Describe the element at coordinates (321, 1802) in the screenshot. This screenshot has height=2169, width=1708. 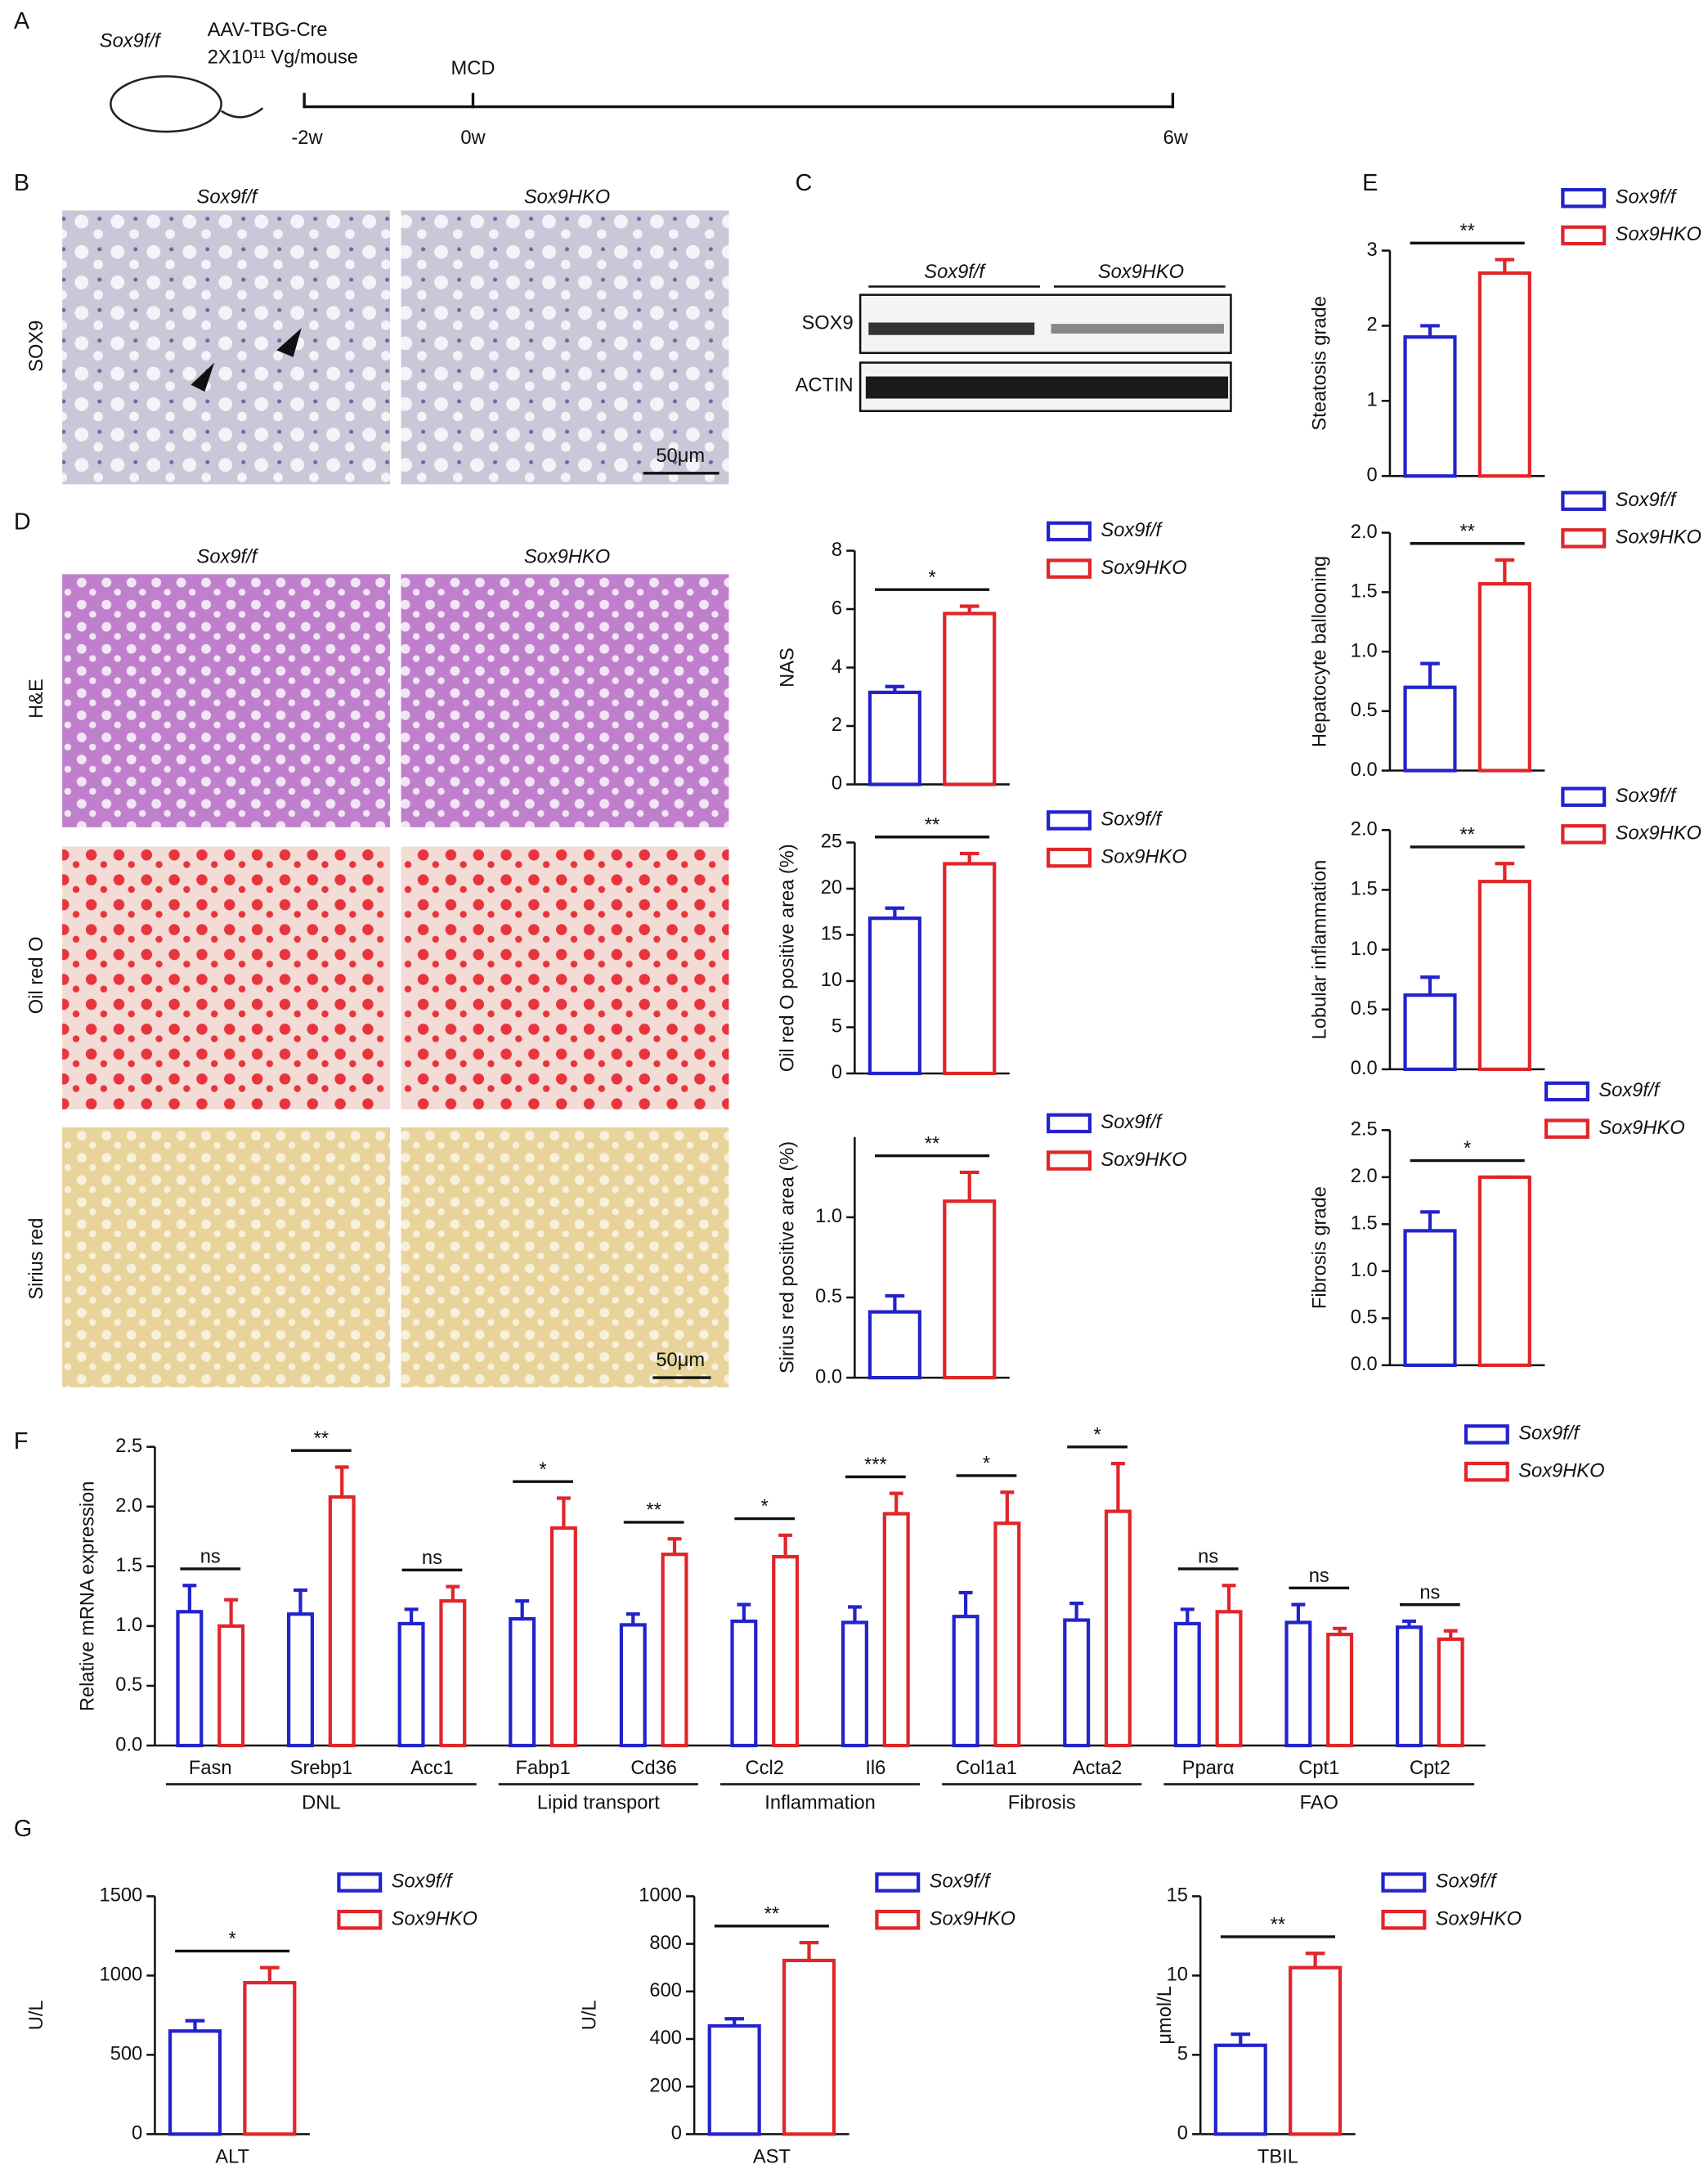
I see `group-label: DNL` at that location.